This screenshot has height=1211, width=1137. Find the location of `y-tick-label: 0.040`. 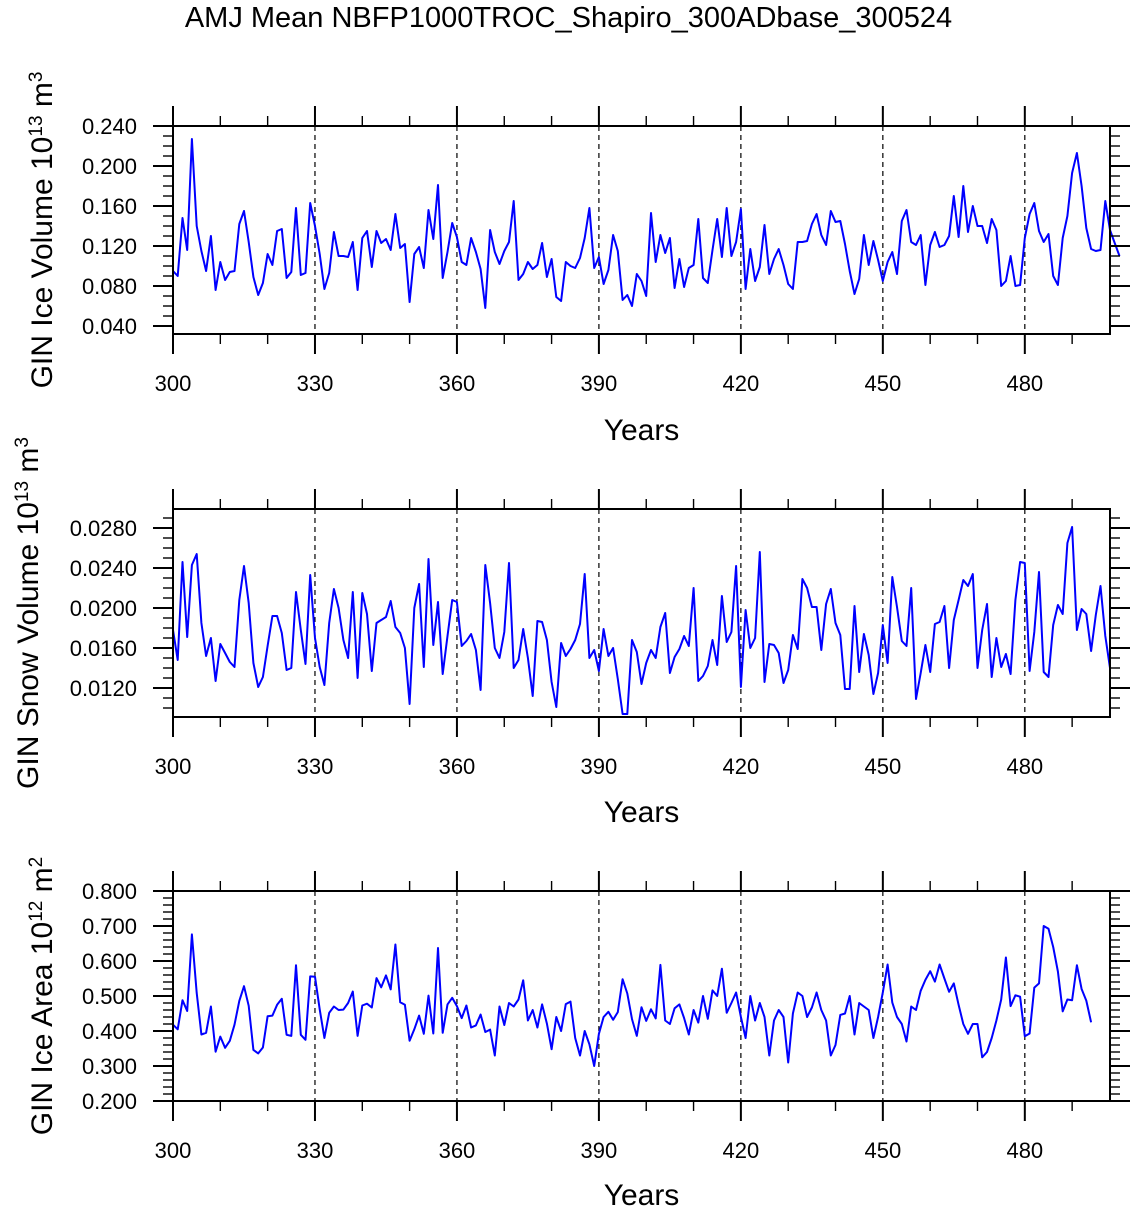

y-tick-label: 0.040 is located at coordinates (109, 326).